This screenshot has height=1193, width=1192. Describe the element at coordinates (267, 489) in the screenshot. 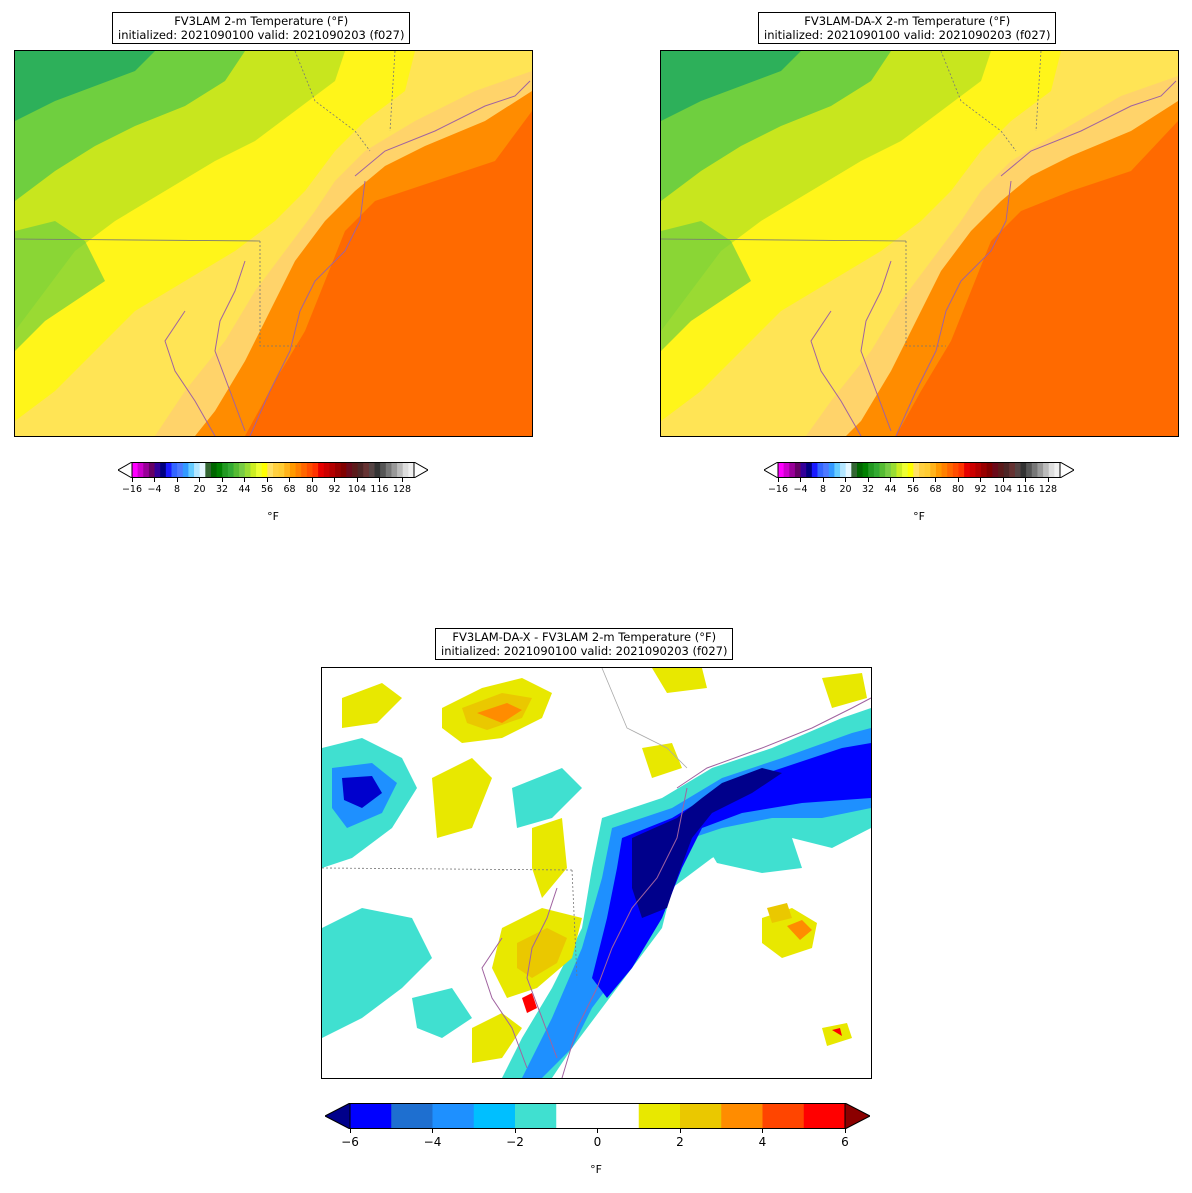

I see `colorbar-tick-label: 56` at that location.